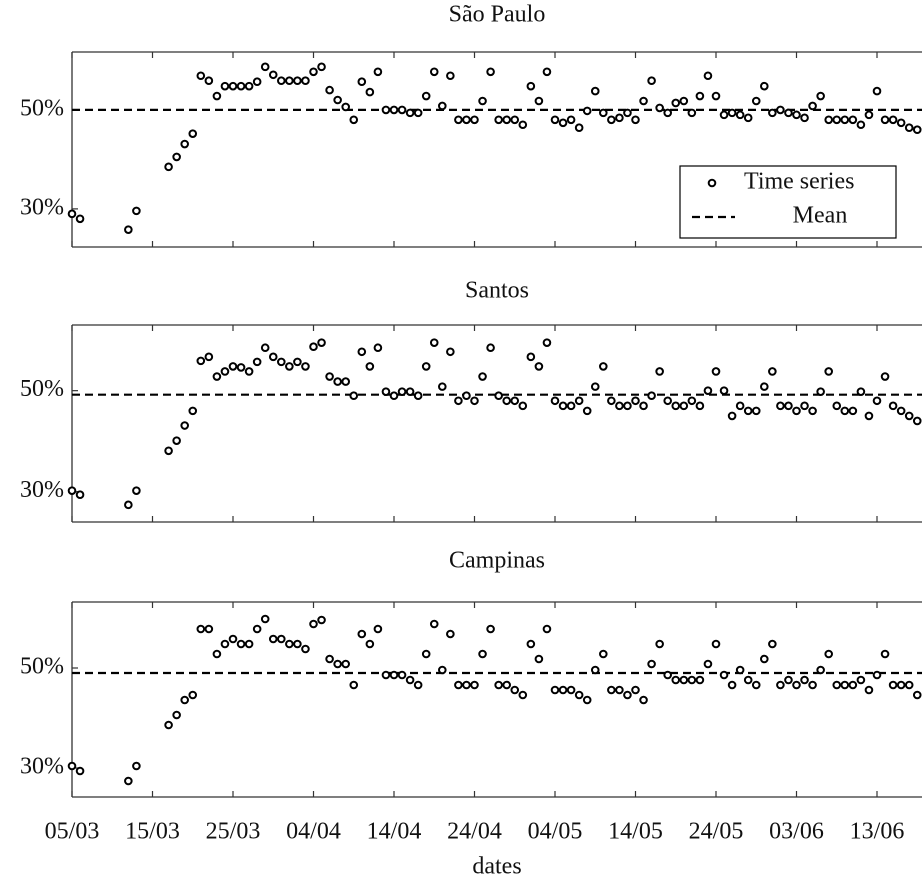 The image size is (922, 884). Describe the element at coordinates (788, 202) in the screenshot. I see `legend-box` at that location.